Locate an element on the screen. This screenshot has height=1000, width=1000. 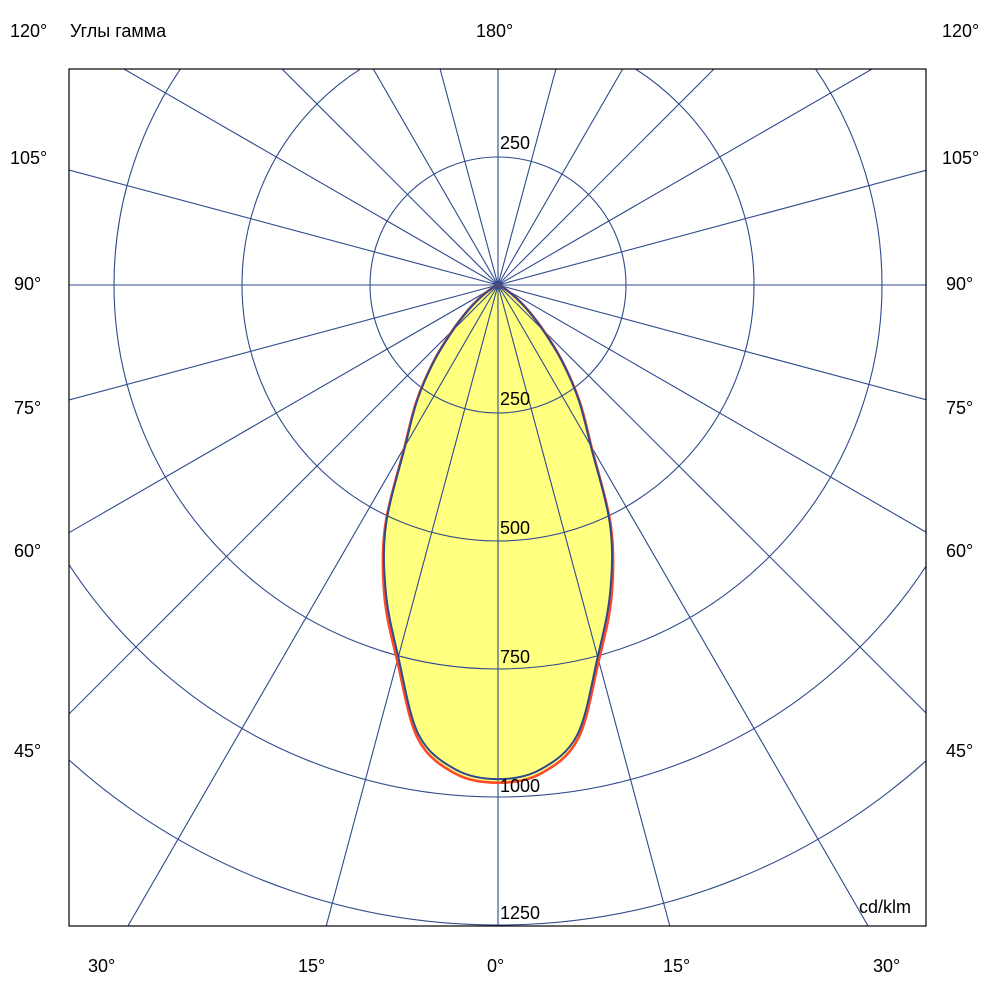
chart-title: Углы гамма is located at coordinates (118, 31).